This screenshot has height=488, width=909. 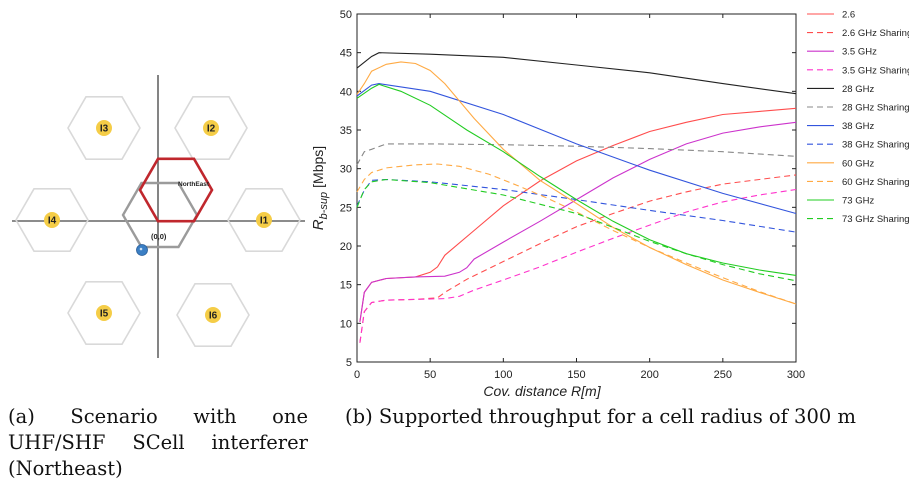 I want to click on user-equipment-dot, so click(x=142, y=250).